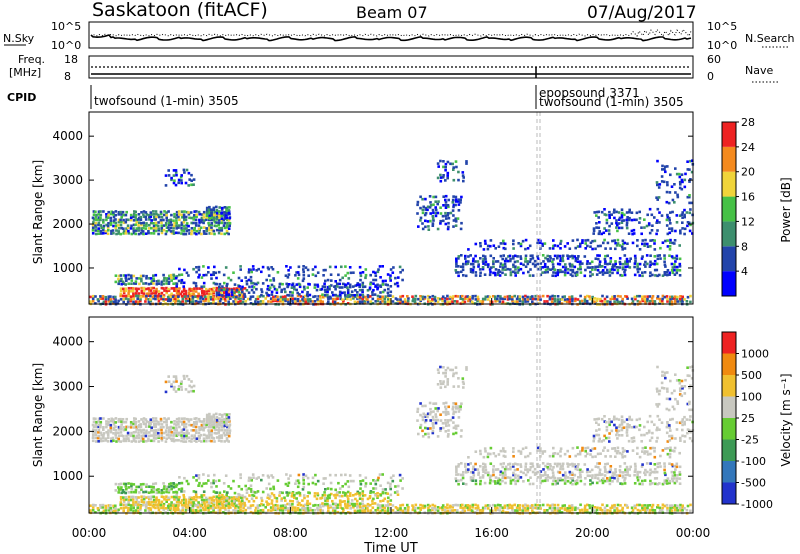 The image size is (800, 554). Describe the element at coordinates (589, 93) in the screenshot. I see `cpid-entry-2: epopsound 3371` at that location.